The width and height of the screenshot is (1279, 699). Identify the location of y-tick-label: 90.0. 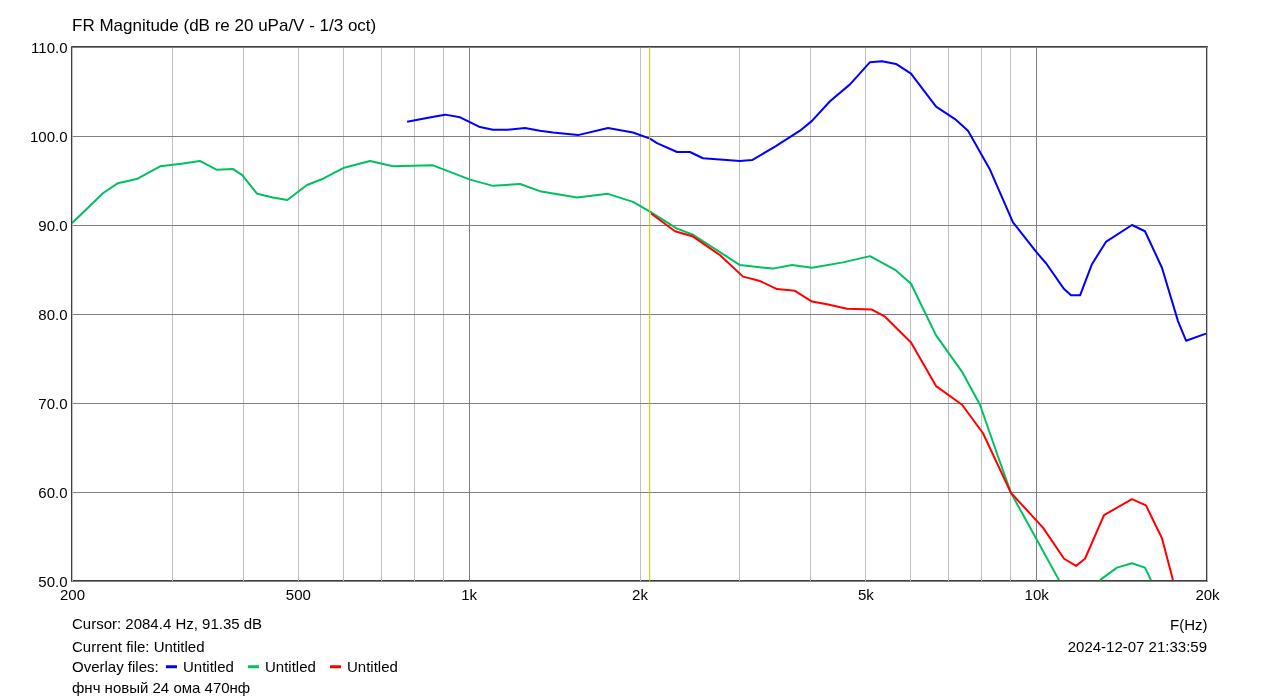
(53, 225).